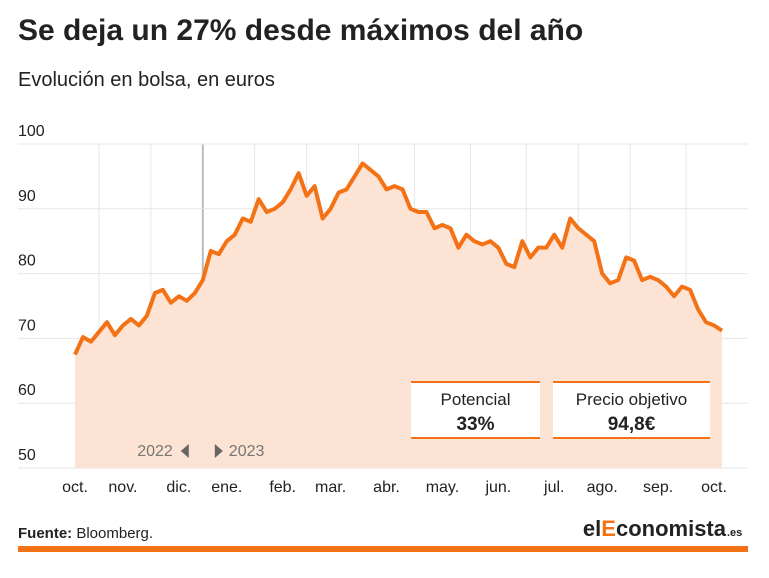 The height and width of the screenshot is (578, 769). Describe the element at coordinates (31, 131) in the screenshot. I see `y-tick-label: 100` at that location.